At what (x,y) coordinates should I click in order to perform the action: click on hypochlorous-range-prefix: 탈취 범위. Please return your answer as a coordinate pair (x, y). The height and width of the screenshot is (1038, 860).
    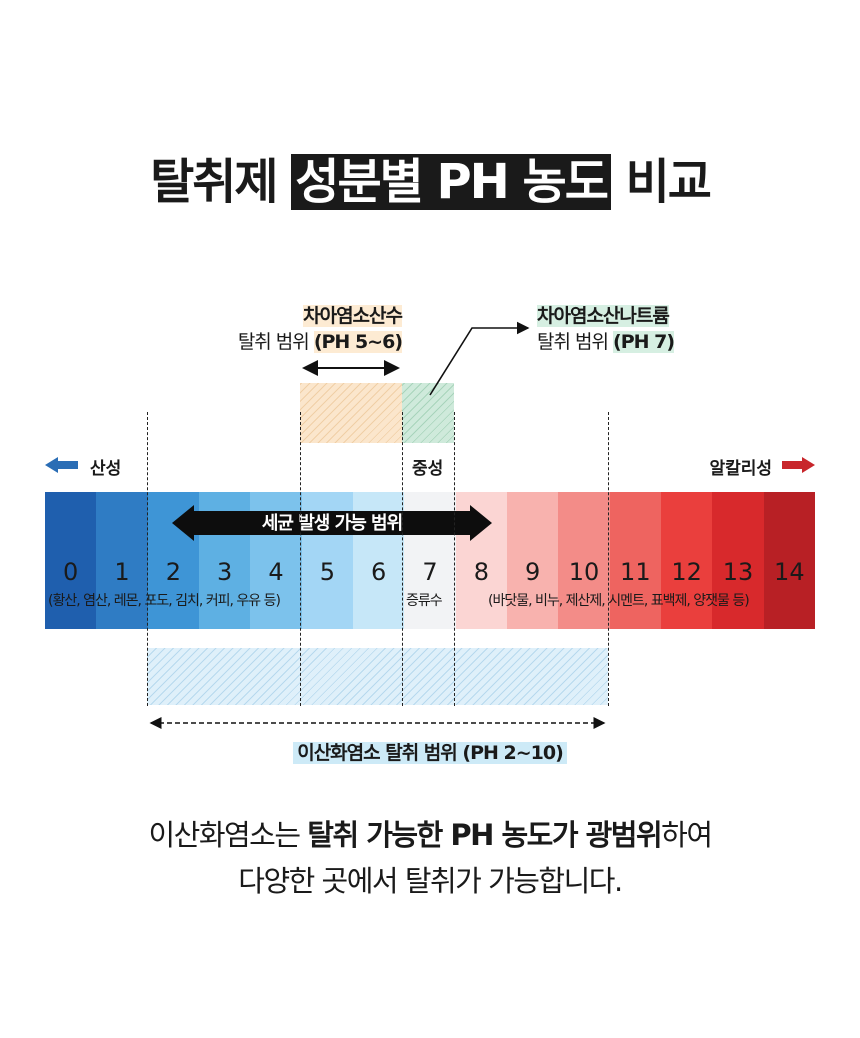
    Looking at the image, I should click on (273, 342).